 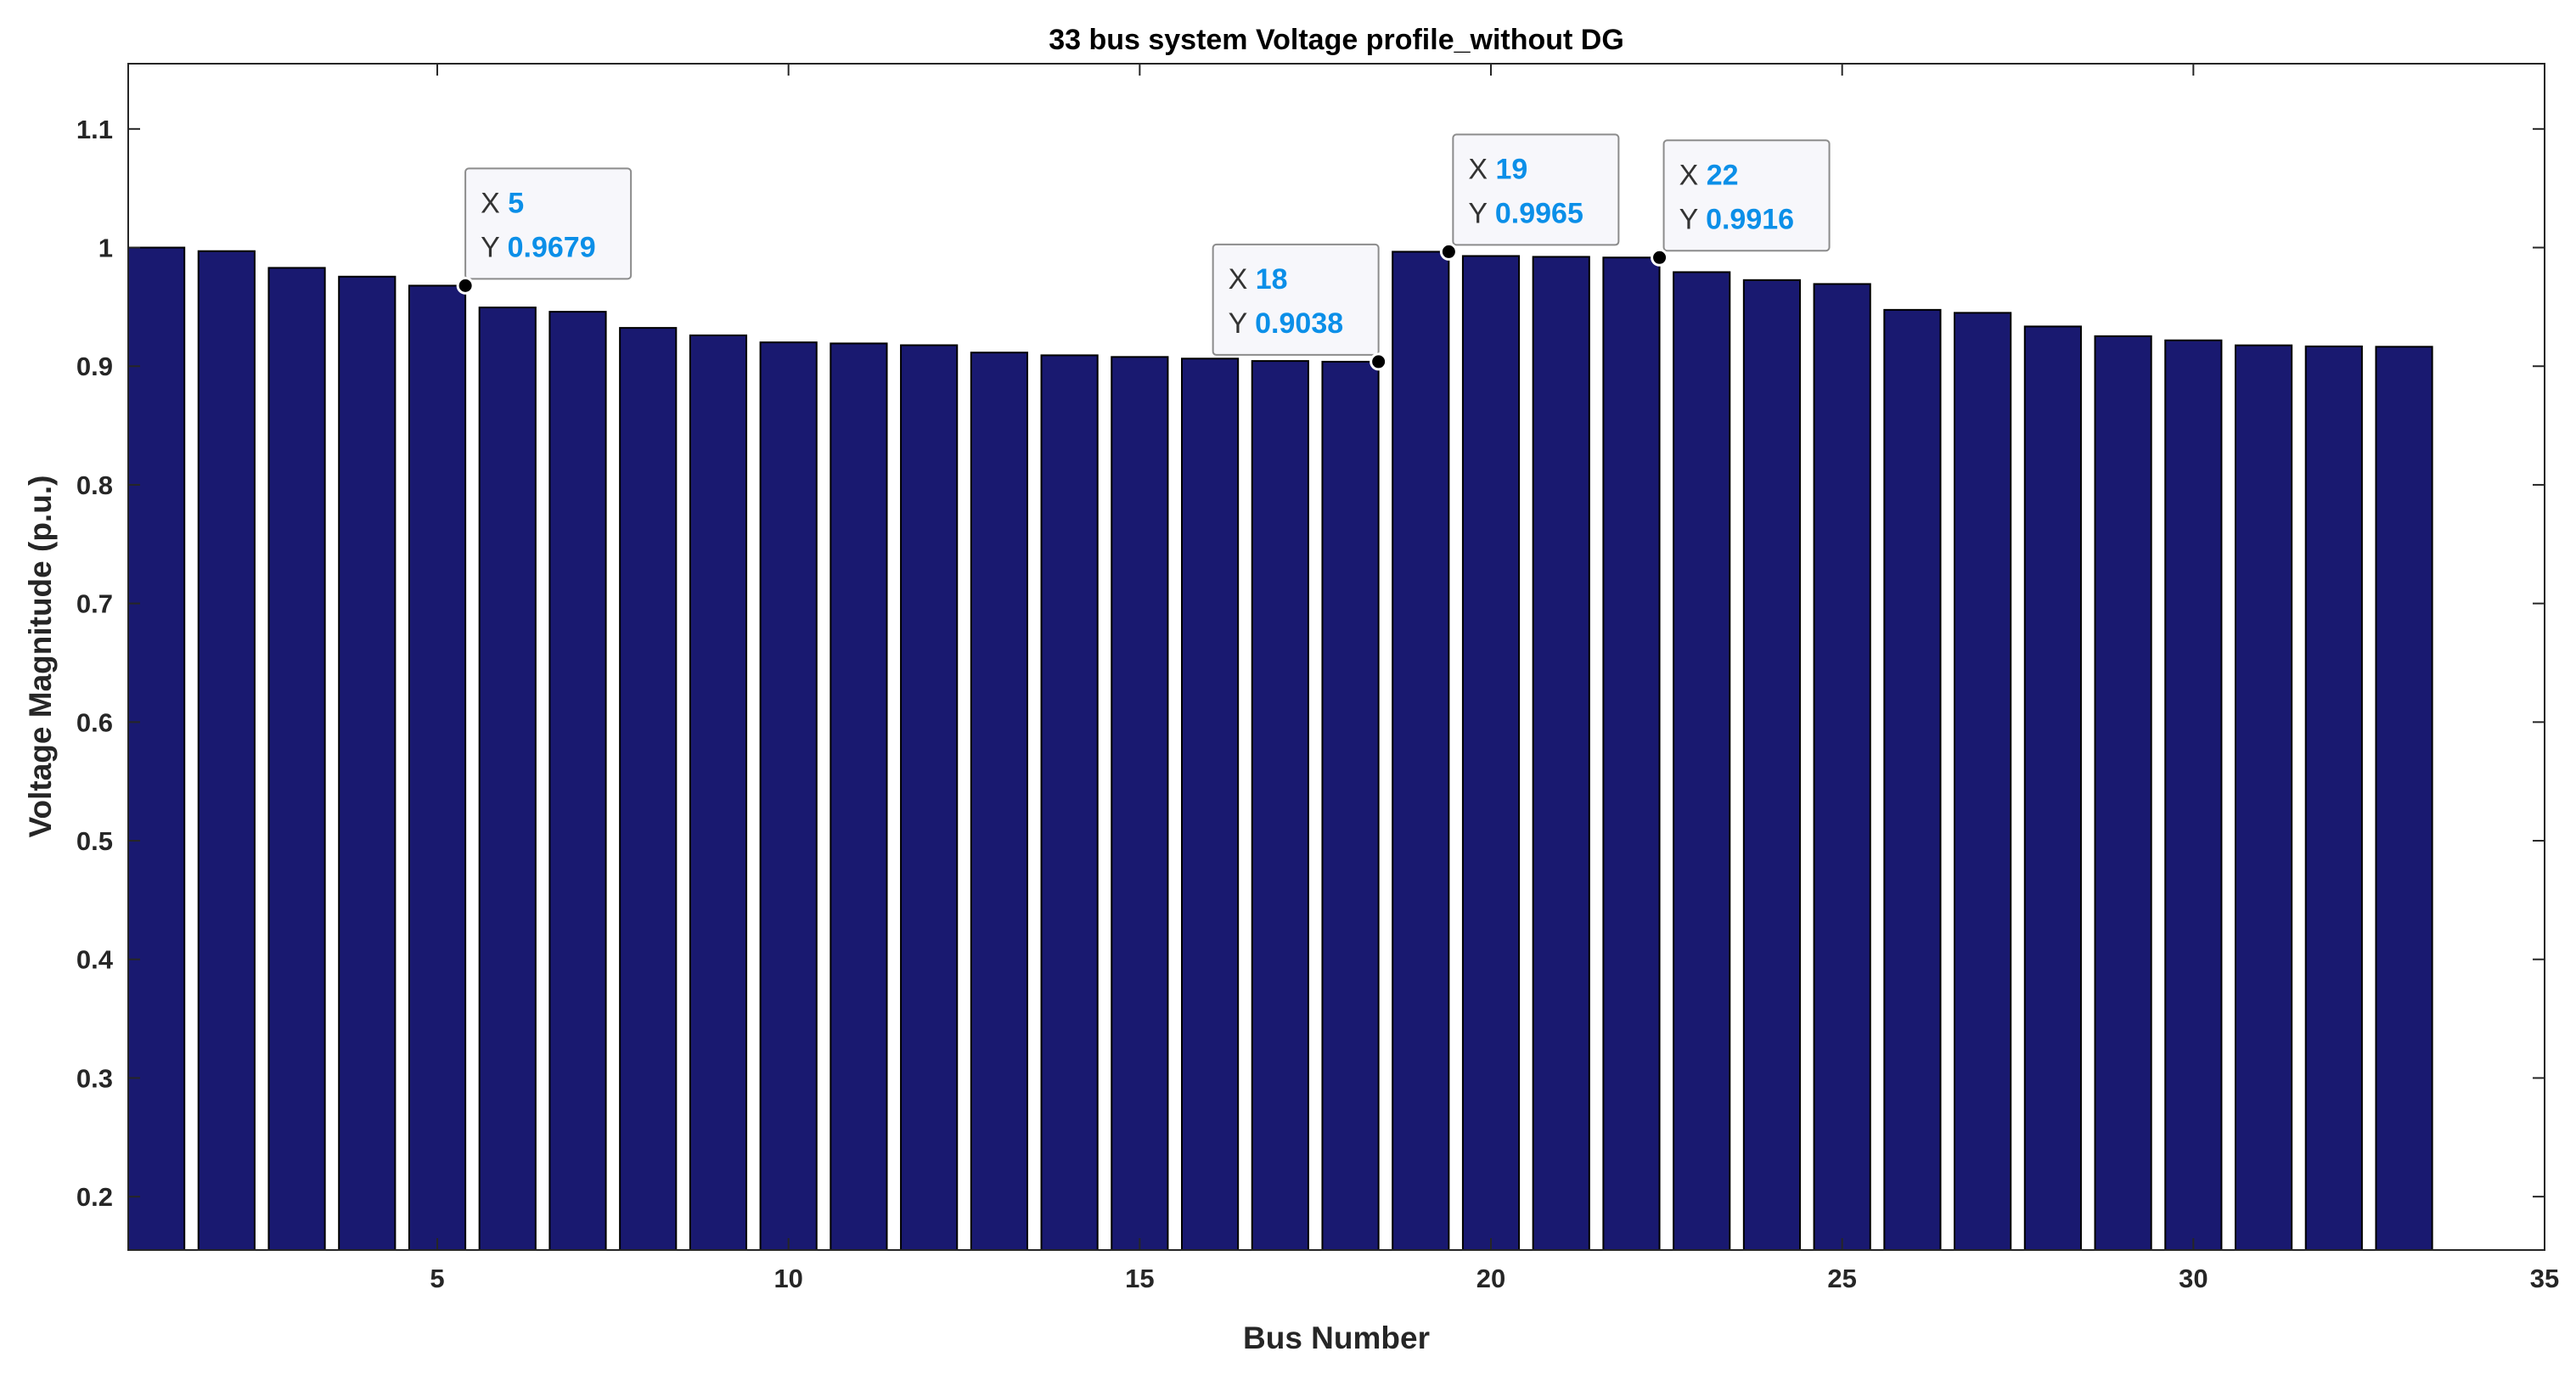 I want to click on x-tick-label: 10, so click(x=787, y=1278).